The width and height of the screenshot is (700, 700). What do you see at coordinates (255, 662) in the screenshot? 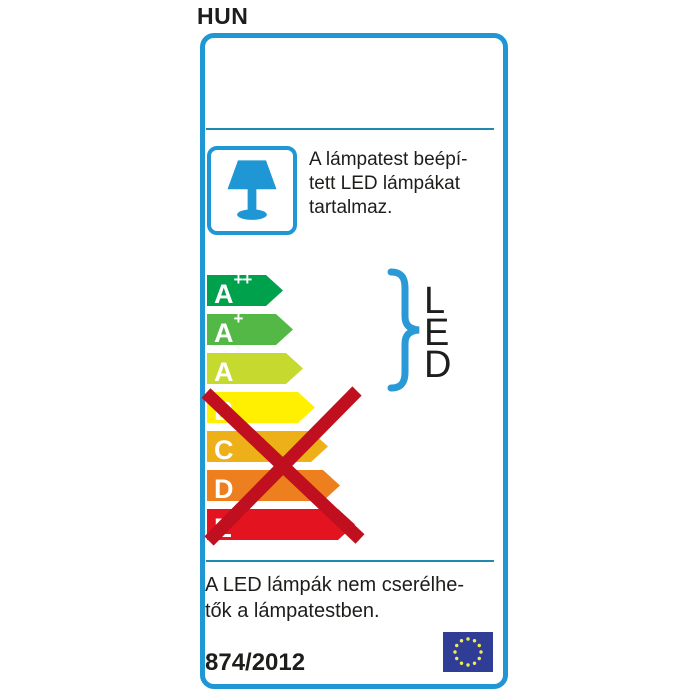
I see `regulation-number: 874/2012` at bounding box center [255, 662].